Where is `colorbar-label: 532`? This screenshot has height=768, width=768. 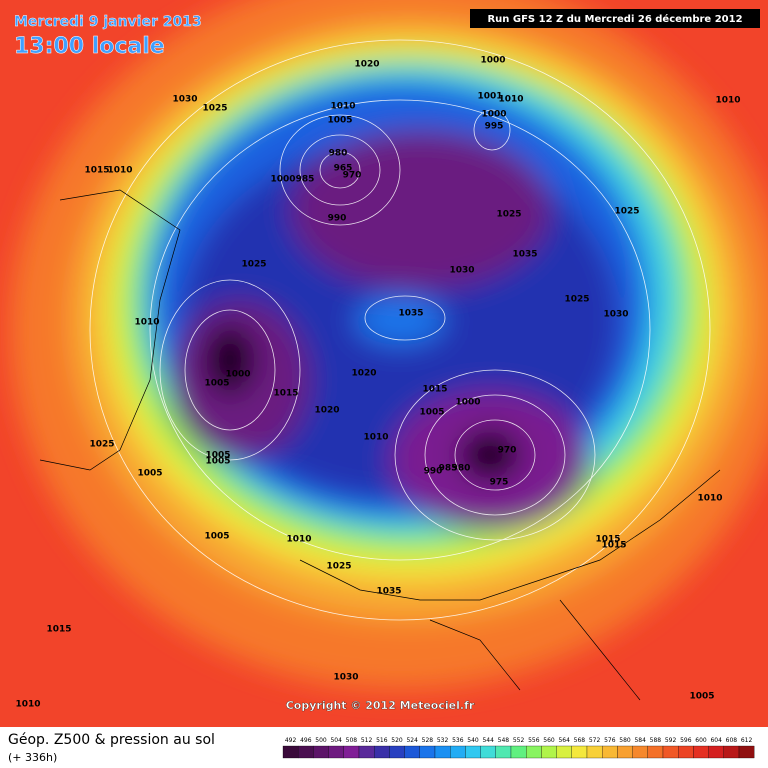
colorbar-label: 532 is located at coordinates (443, 740).